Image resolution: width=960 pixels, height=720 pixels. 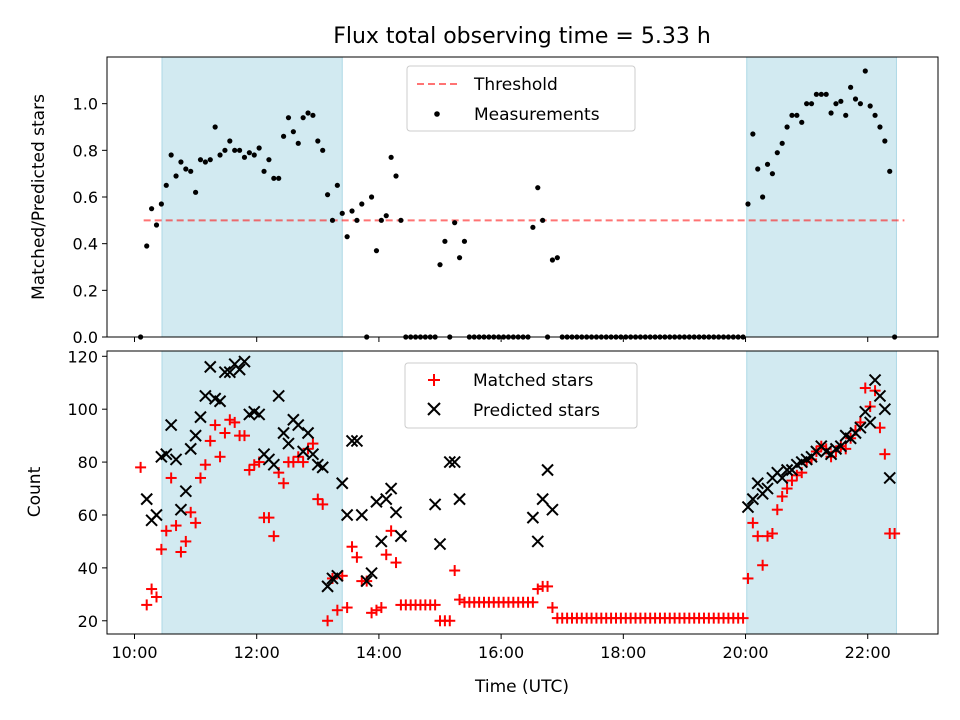 I want to click on measurements-legend-label: Measurements, so click(x=537, y=115).